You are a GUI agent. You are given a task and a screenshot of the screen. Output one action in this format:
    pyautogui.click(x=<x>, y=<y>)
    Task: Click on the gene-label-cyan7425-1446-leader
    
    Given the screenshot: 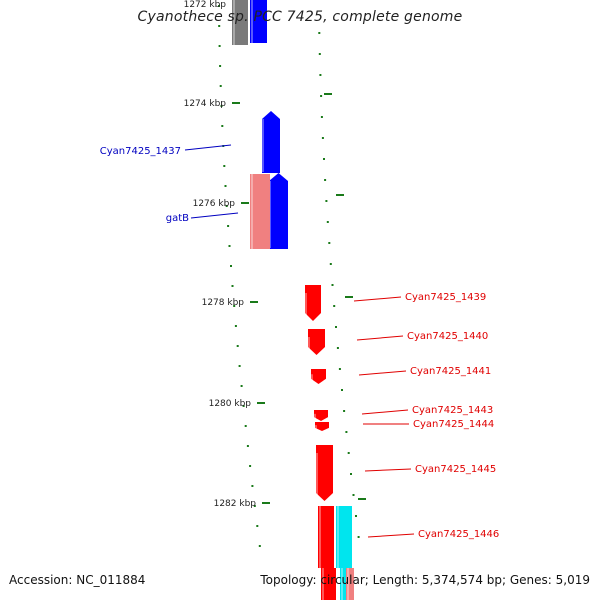 What is the action you would take?
    pyautogui.click(x=391, y=535)
    